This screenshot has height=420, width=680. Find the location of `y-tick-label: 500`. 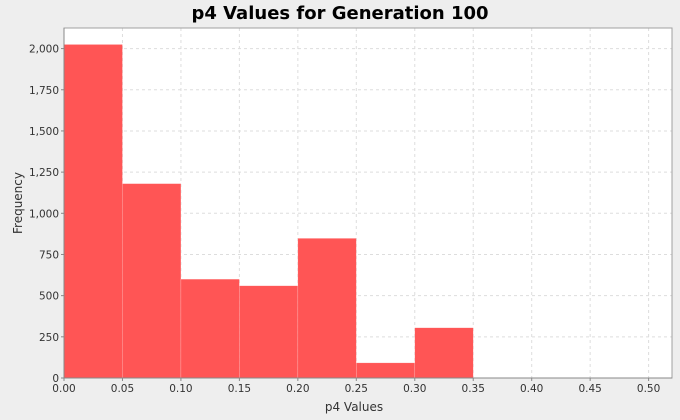

y-tick-label: 500 is located at coordinates (49, 297).